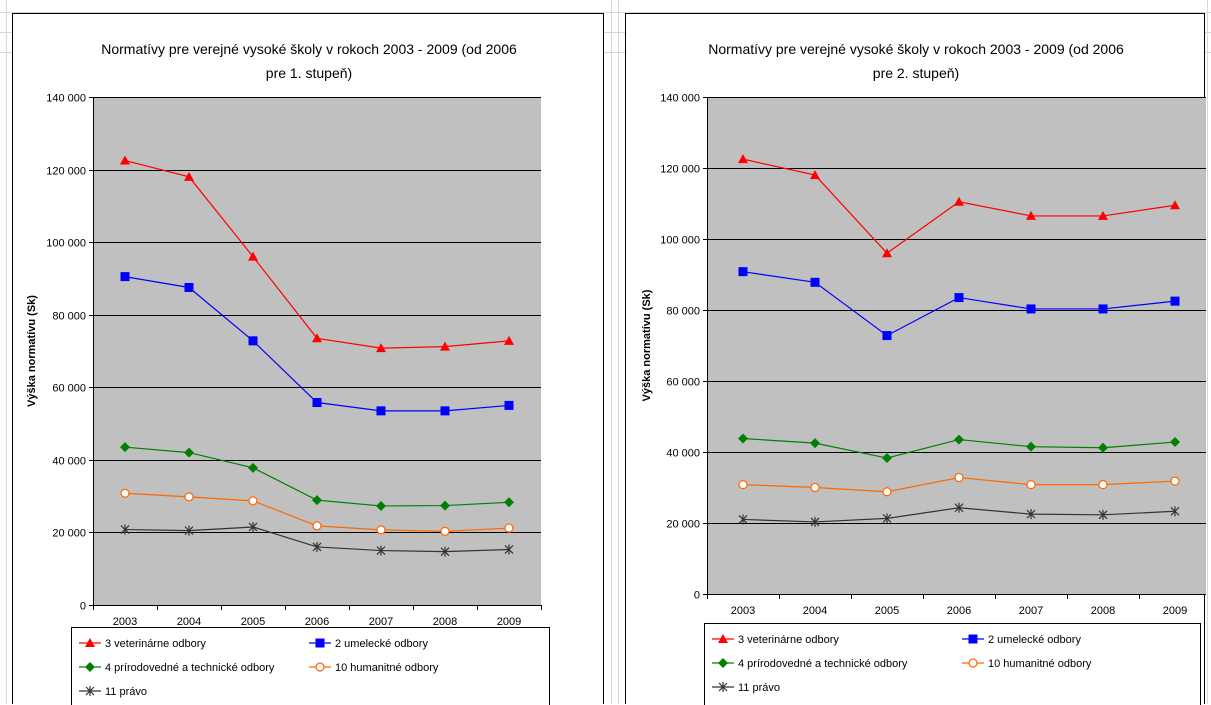 The width and height of the screenshot is (1211, 705). What do you see at coordinates (916, 73) in the screenshot?
I see `chart-title-line-2: pre 2. stupeň)` at bounding box center [916, 73].